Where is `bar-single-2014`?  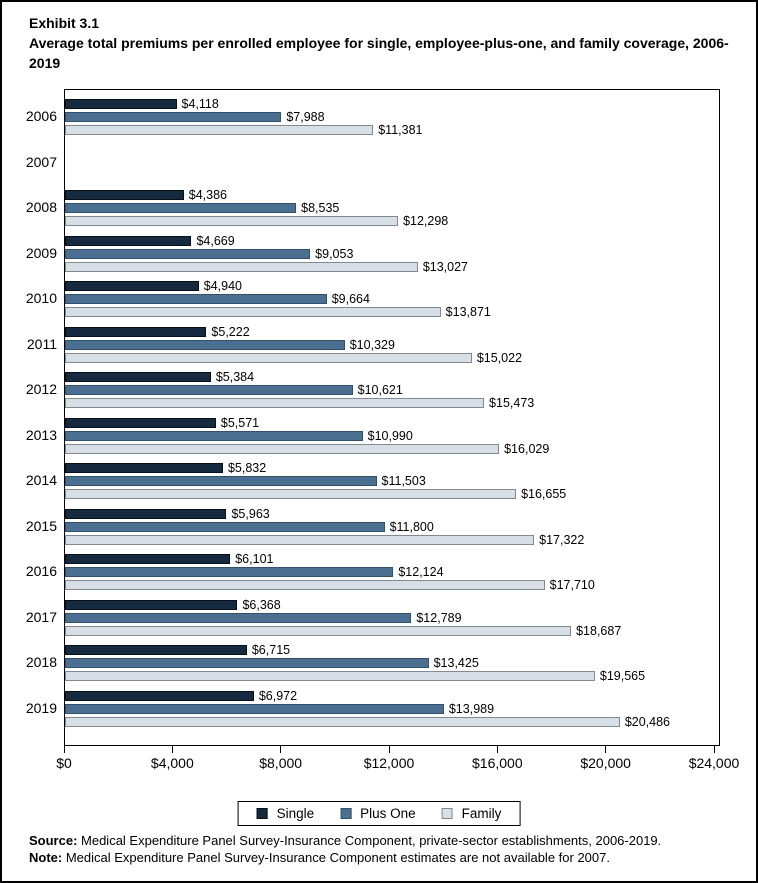 bar-single-2014 is located at coordinates (144, 468).